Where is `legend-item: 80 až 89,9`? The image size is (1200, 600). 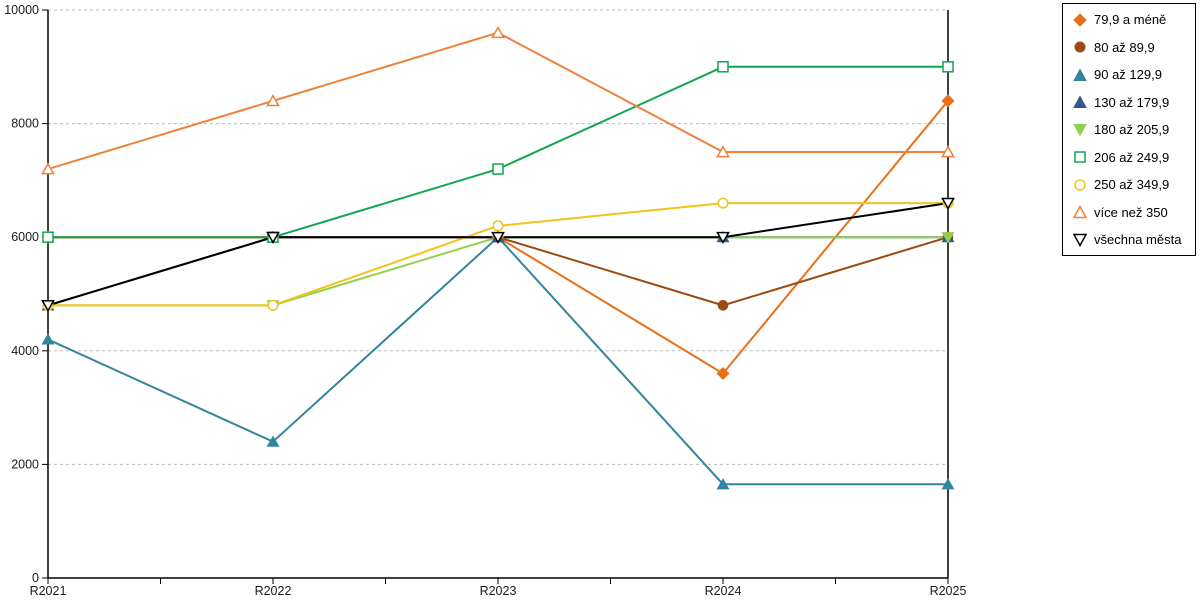 legend-item: 80 až 89,9 is located at coordinates (1132, 47).